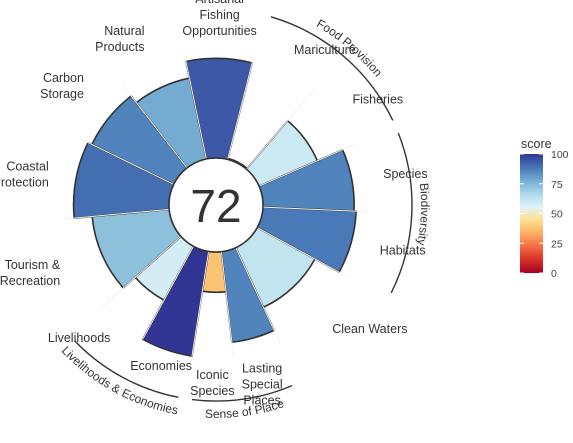  Describe the element at coordinates (557, 244) in the screenshot. I see `legend-tick-label: 25` at that location.